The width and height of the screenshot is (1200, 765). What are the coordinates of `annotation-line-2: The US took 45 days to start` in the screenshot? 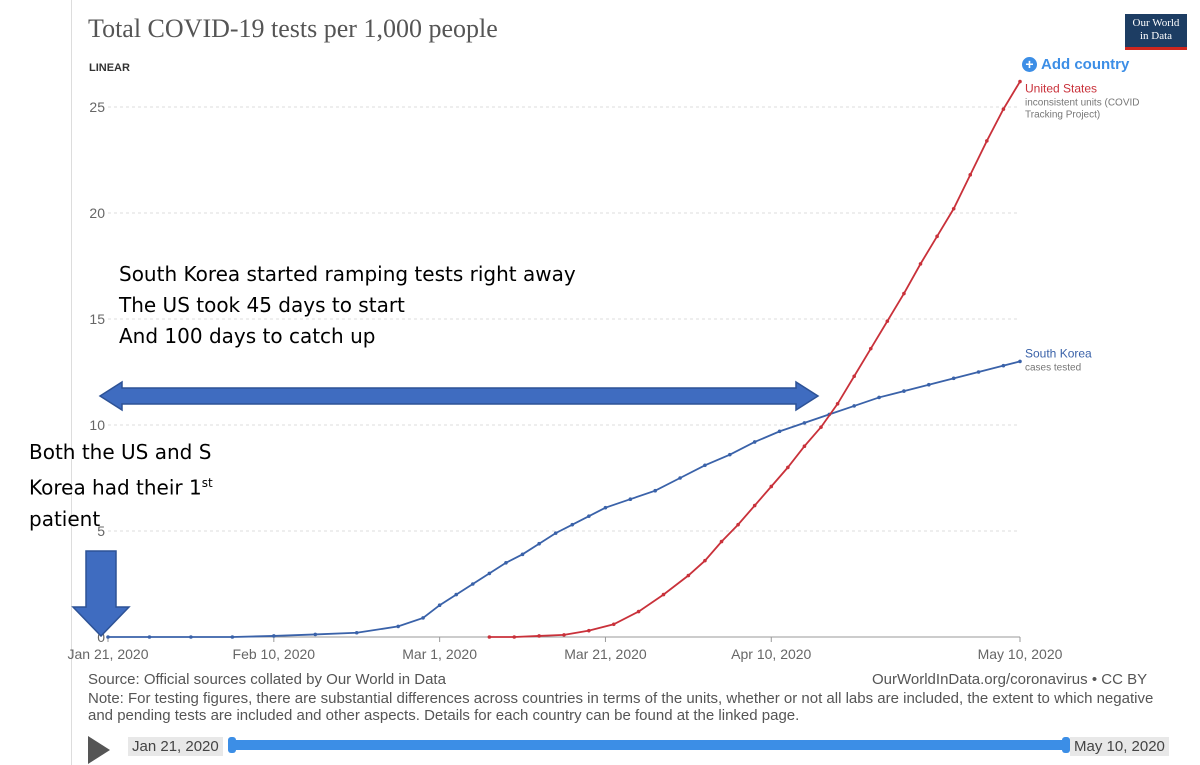 It's located at (262, 305).